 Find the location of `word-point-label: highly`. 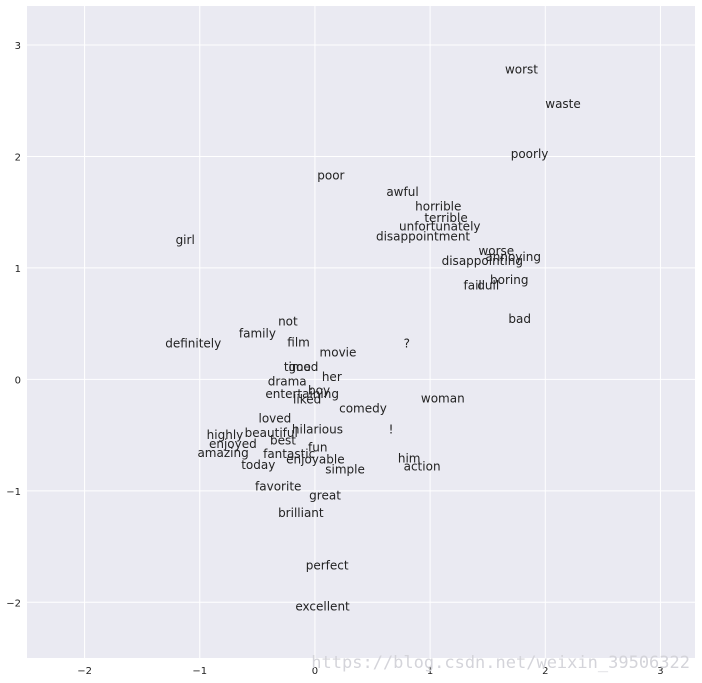

word-point-label: highly is located at coordinates (225, 435).